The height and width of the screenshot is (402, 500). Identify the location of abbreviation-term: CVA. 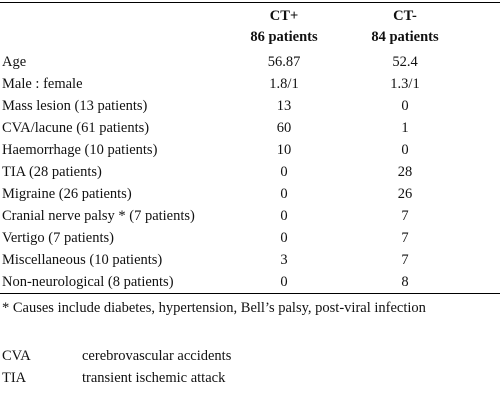
(16, 356).